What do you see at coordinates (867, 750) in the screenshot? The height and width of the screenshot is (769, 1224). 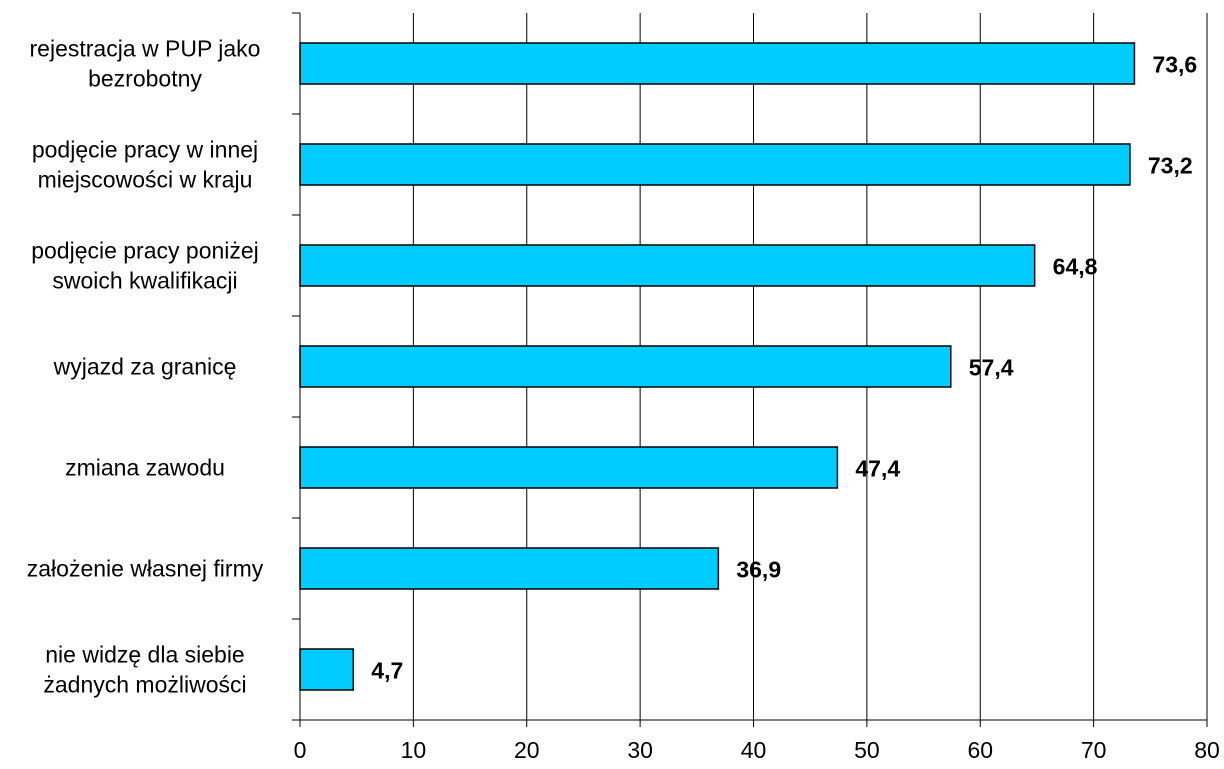 I see `x-tick-label: 50` at bounding box center [867, 750].